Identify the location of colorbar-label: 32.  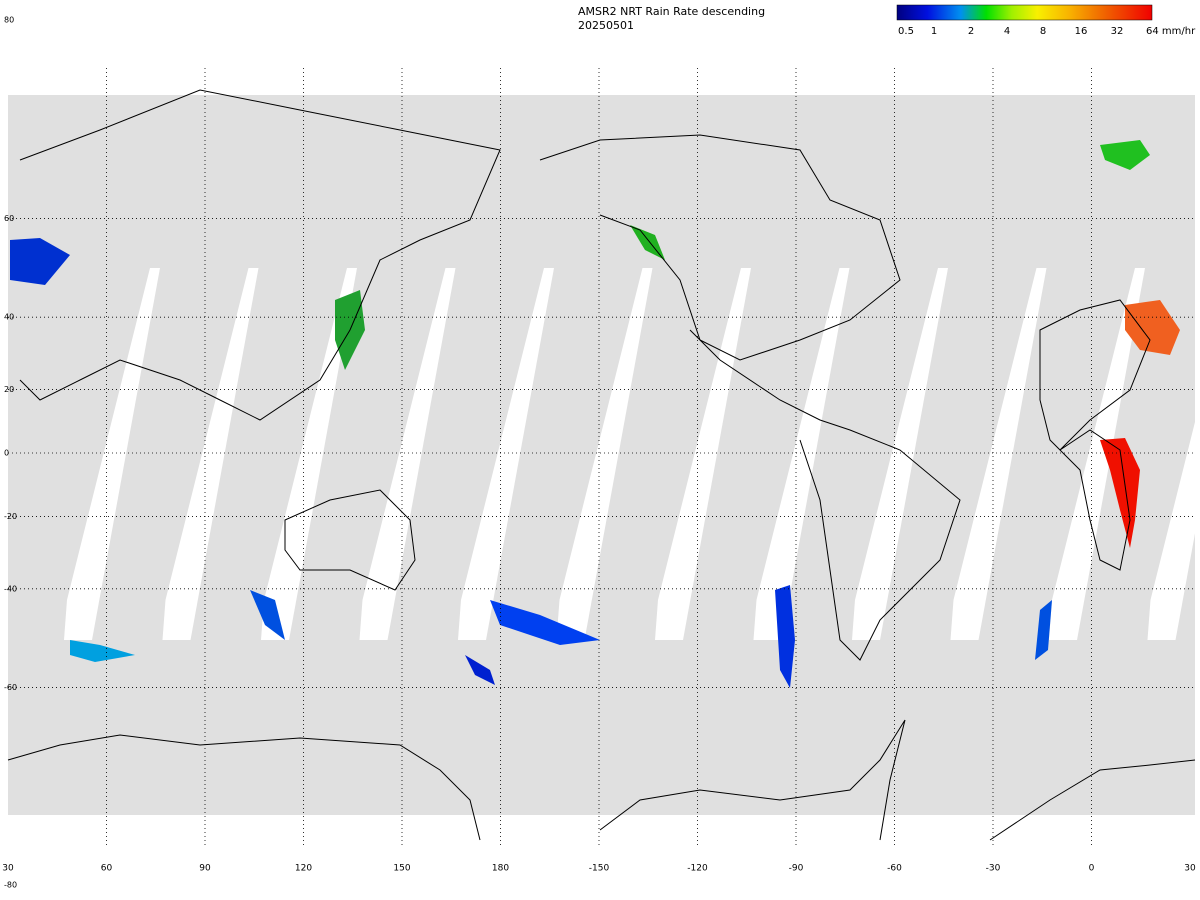
(1117, 31).